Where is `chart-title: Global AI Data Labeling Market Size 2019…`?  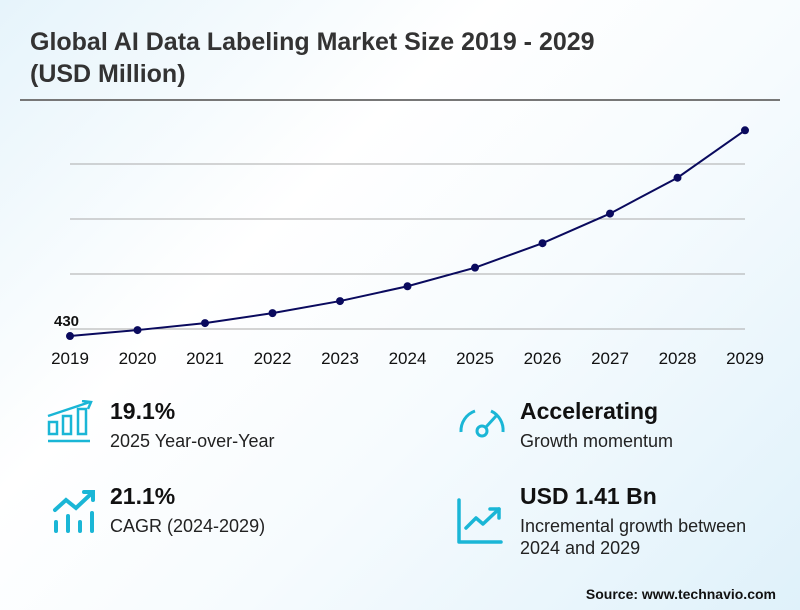
chart-title: Global AI Data Labeling Market Size 2019… is located at coordinates (312, 58).